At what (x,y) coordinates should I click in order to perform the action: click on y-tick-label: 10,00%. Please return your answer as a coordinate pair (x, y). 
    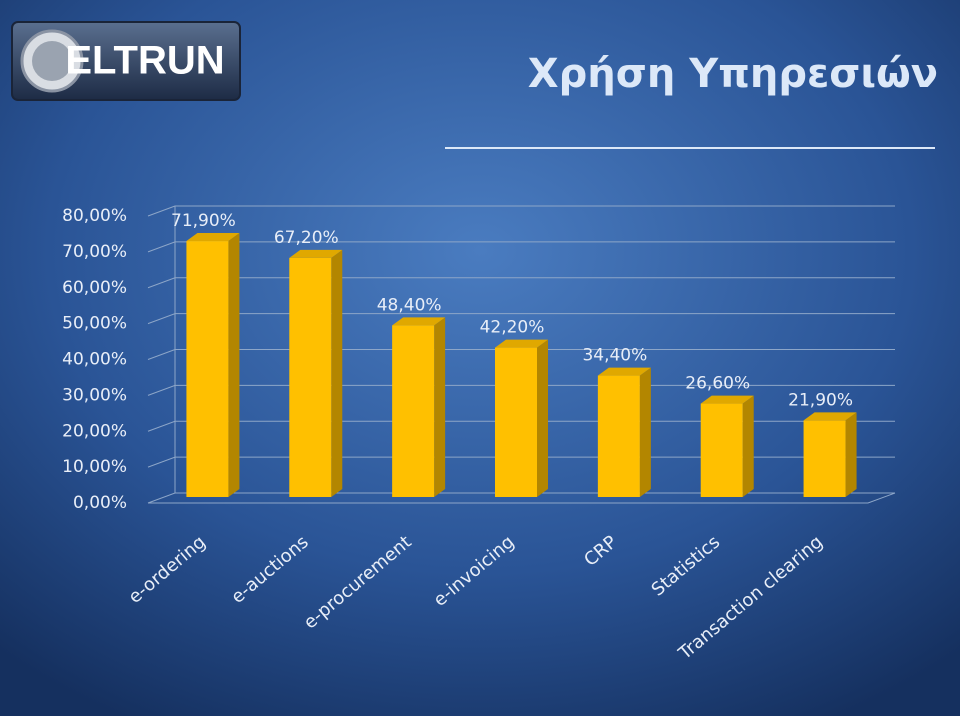
    Looking at the image, I should click on (94, 467).